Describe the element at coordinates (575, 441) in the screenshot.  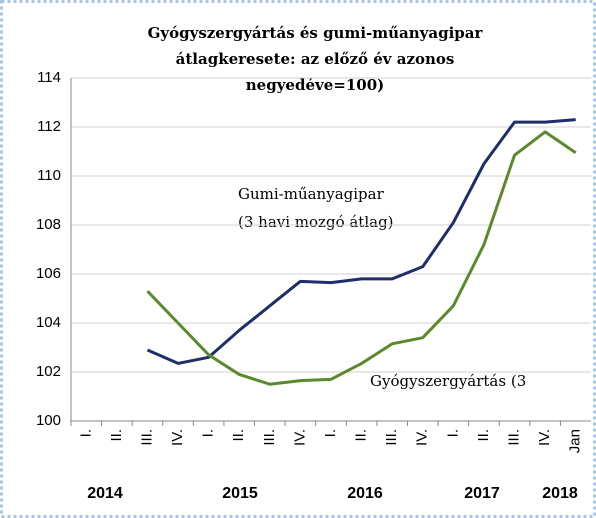
I see `x-tick-label: Jan` at that location.